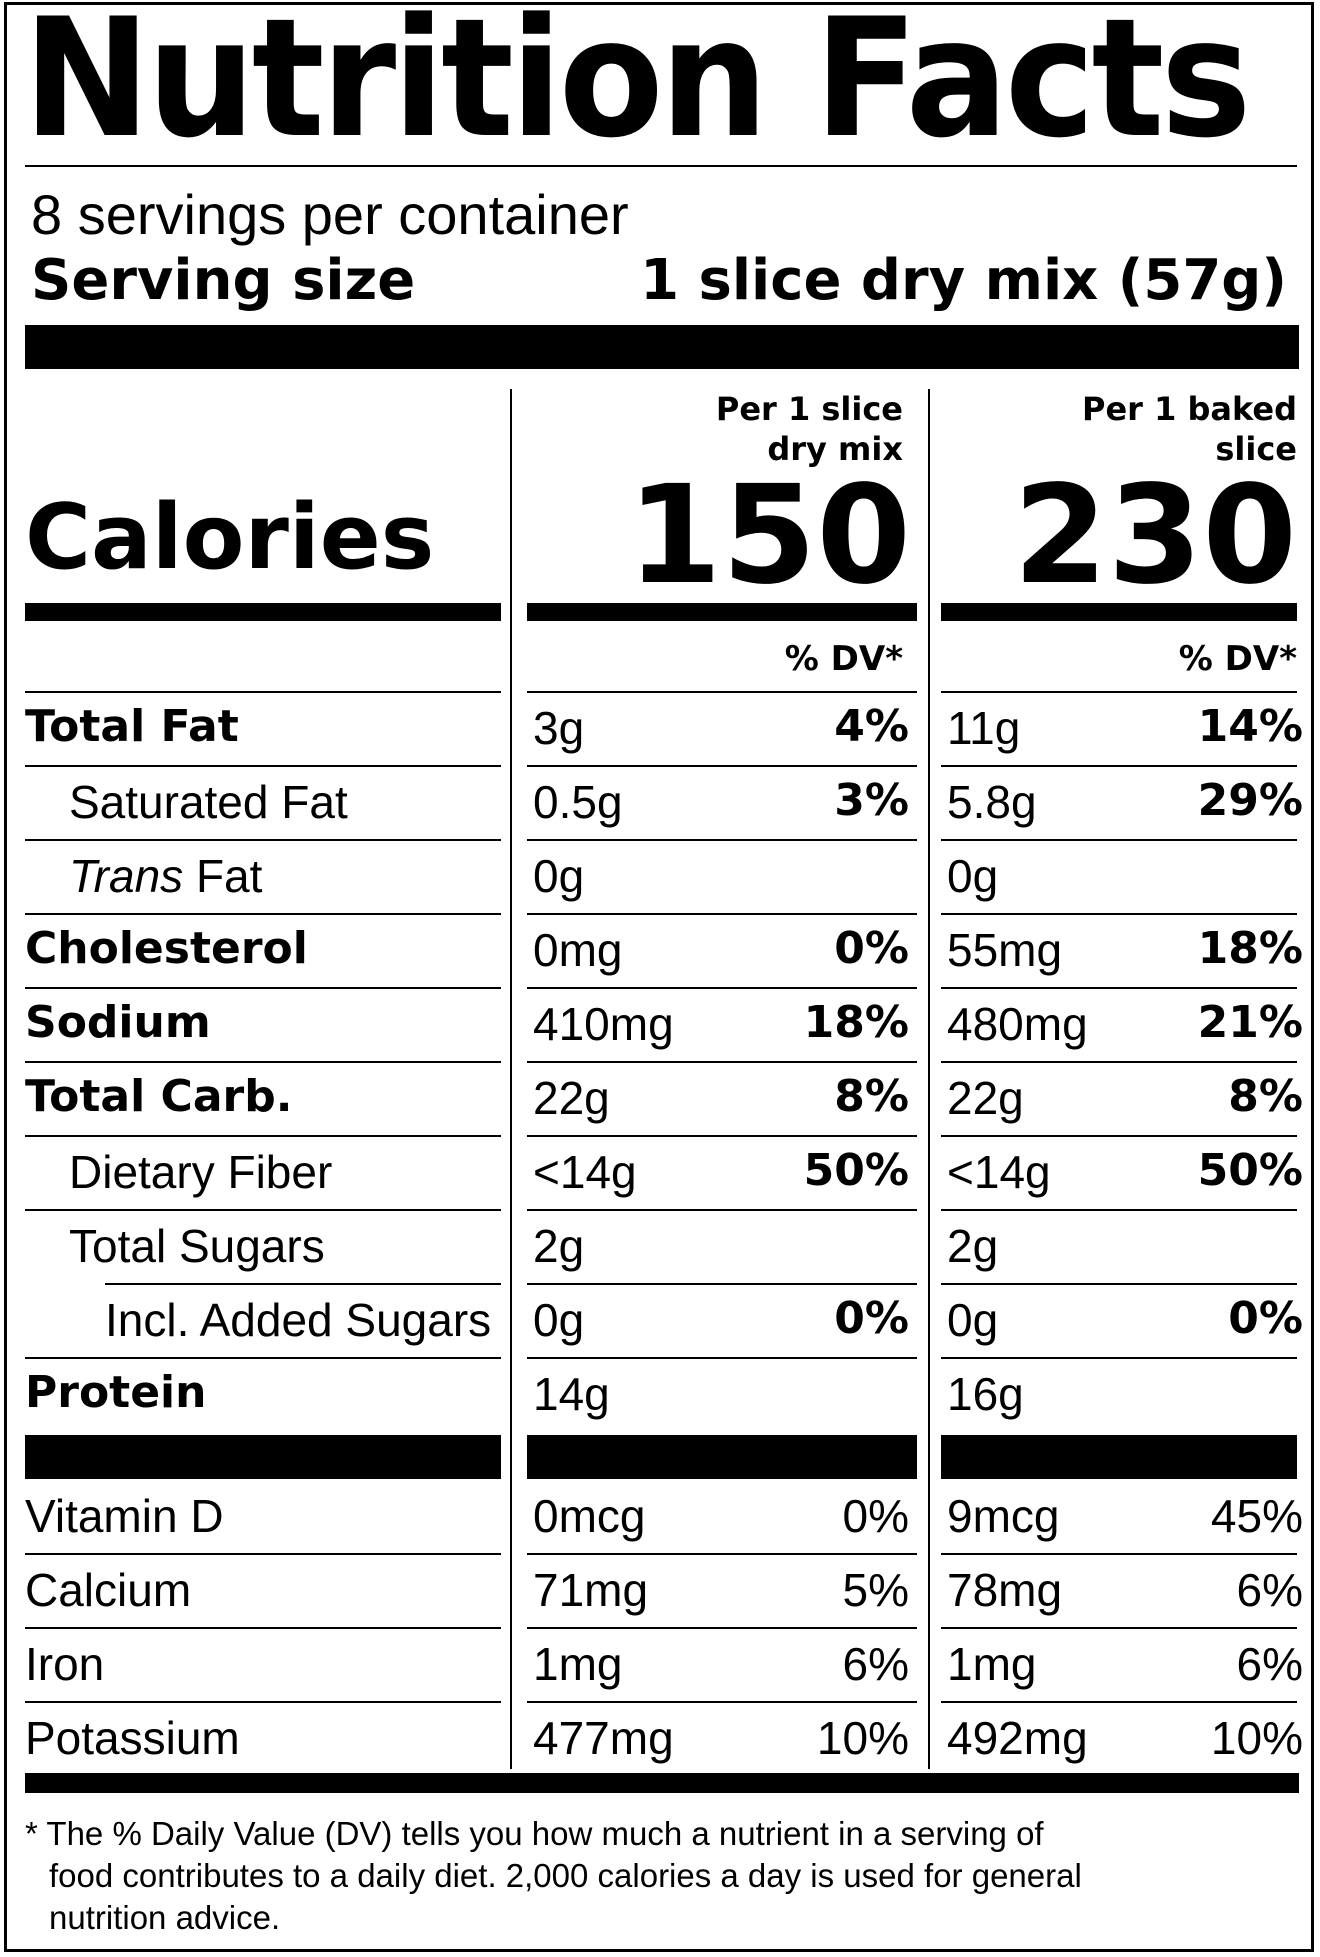 The width and height of the screenshot is (1320, 1957). What do you see at coordinates (166, 948) in the screenshot?
I see `nutrient-name: Cholesterol` at bounding box center [166, 948].